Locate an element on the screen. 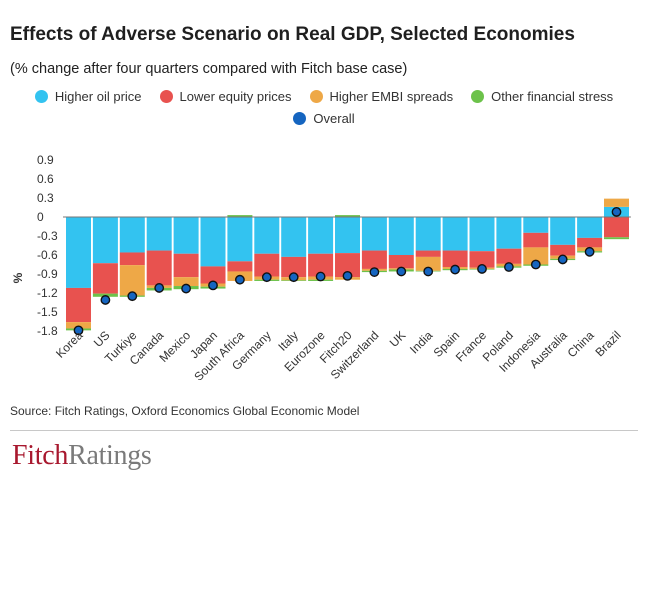 This screenshot has width=648, height=602. legend-item-oil: Higher oil price is located at coordinates (88, 96).